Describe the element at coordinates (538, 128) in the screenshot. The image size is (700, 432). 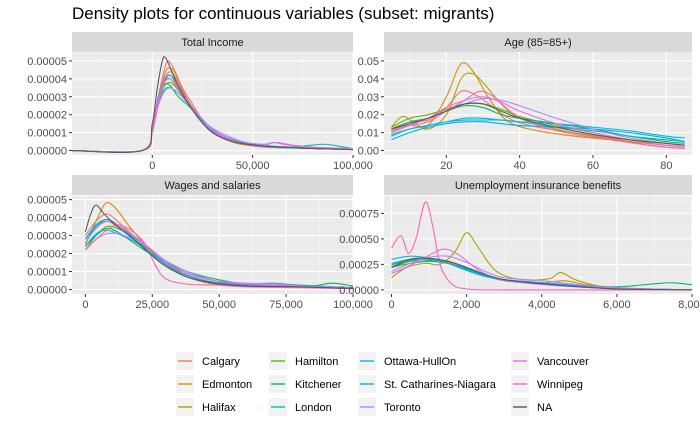
I see `density-line-ottawa-hullon` at that location.